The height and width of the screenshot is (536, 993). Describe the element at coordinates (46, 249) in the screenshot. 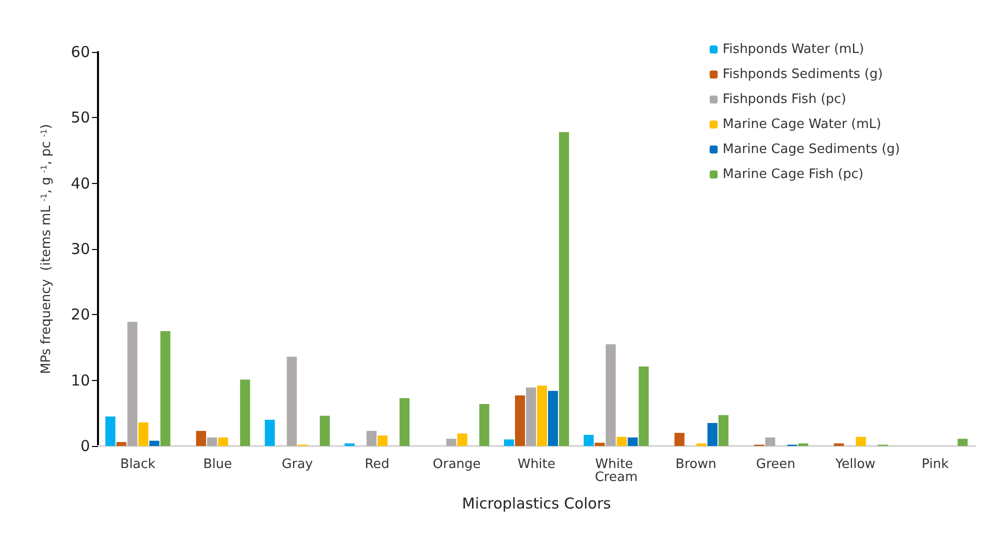

I see `y-axis-title: MPs frequency (items mL -1, g -1, pc -1)` at that location.